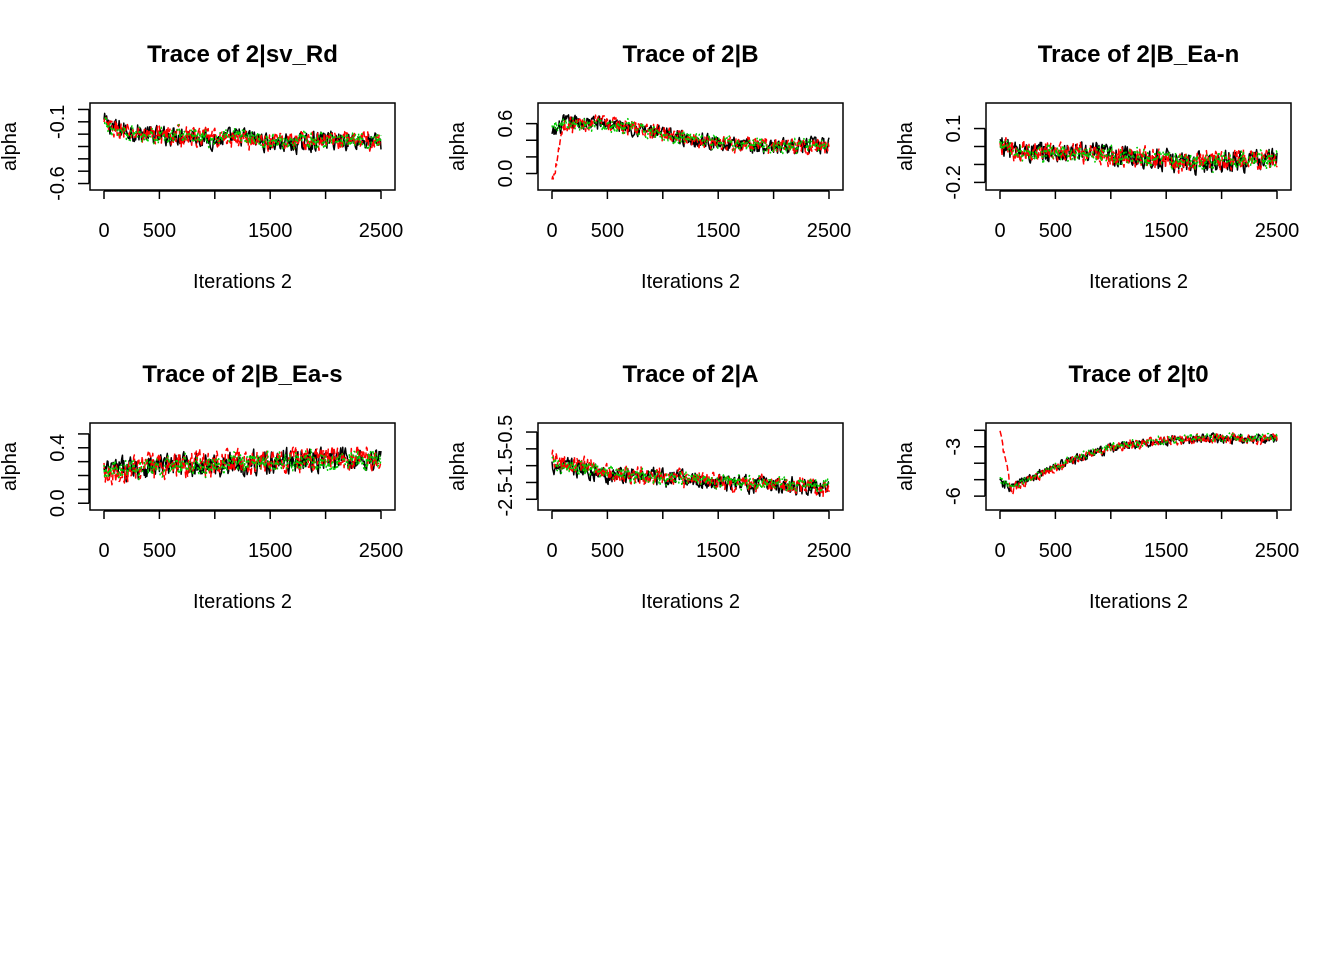  What do you see at coordinates (242, 374) in the screenshot?
I see `panel-title: Trace of 2|B_Ea-s` at bounding box center [242, 374].